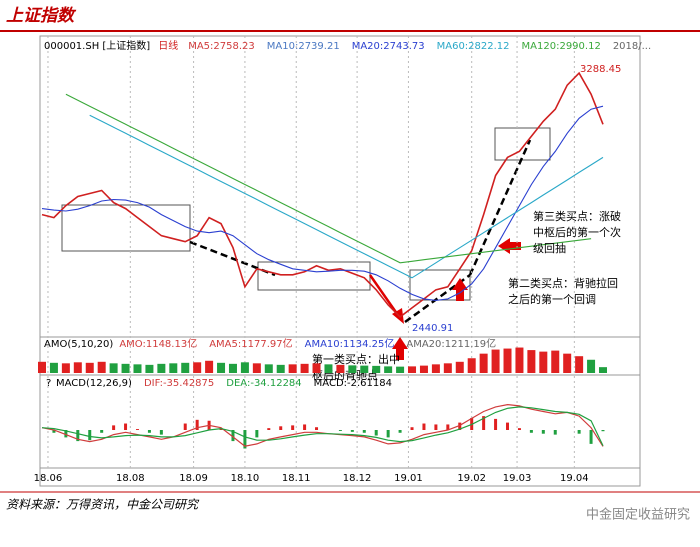 Image resolution: width=700 pixels, height=547 pixels. I want to click on annotation: 第三类买点：涨破, so click(577, 216).